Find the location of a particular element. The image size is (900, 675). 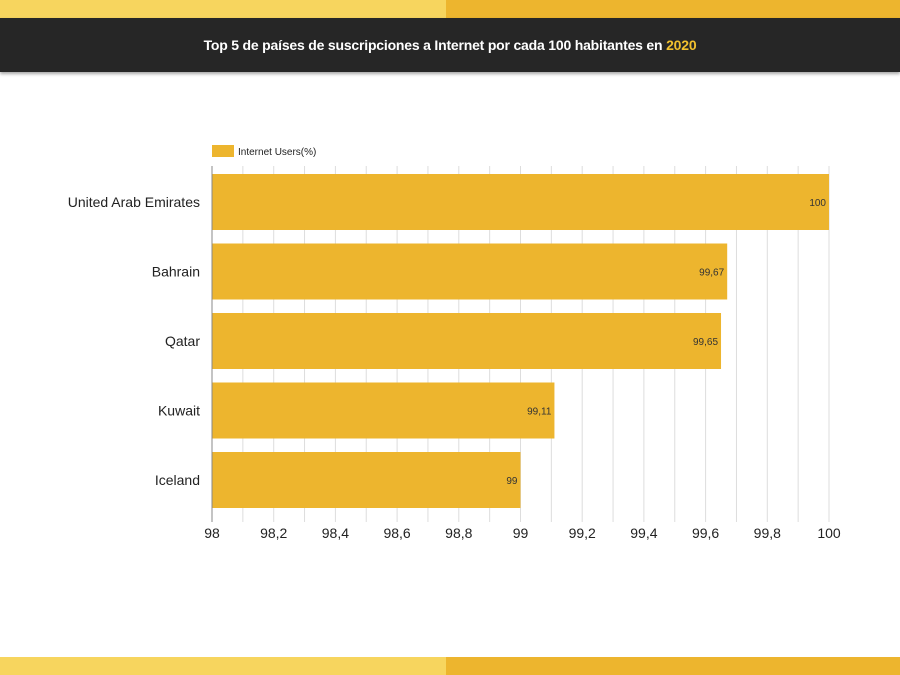

x-tick-label: 98,6 is located at coordinates (396, 533).